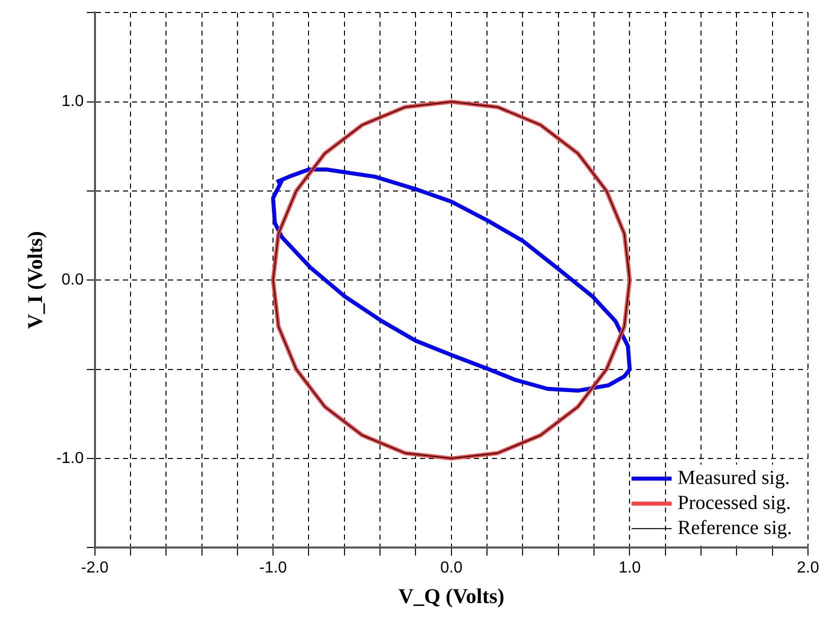 The image size is (824, 618). Describe the element at coordinates (451, 568) in the screenshot. I see `x-tick-label: 0.0` at that location.